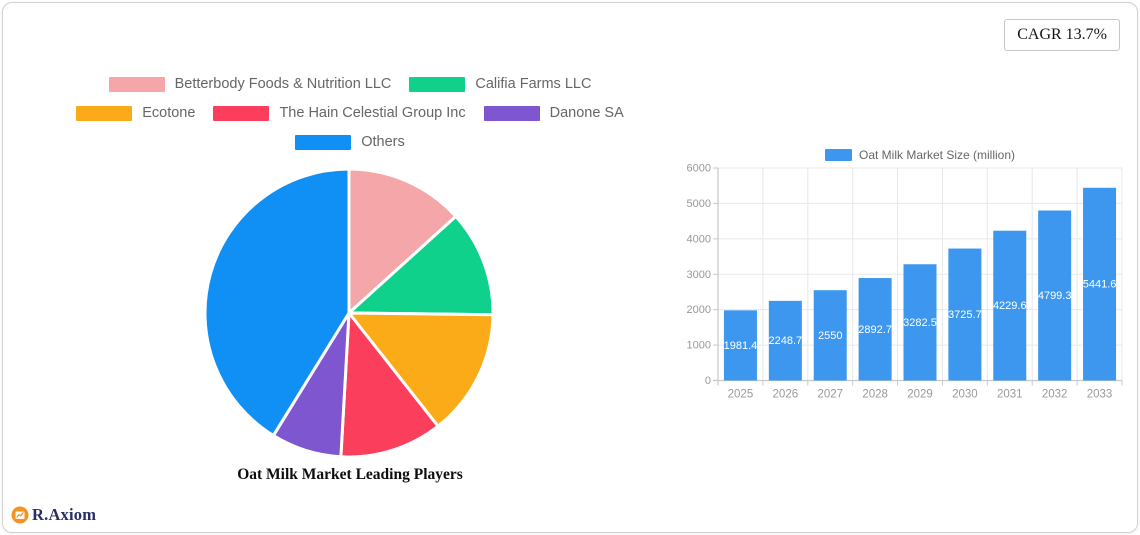 The height and width of the screenshot is (535, 1140). I want to click on y-axis-label: 6000, so click(699, 169).